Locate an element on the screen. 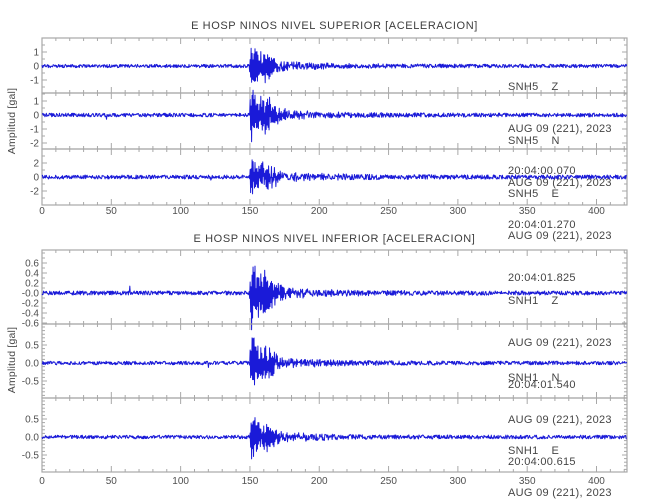 Image resolution: width=650 pixels, height=500 pixels. trace-station-label: SNH1 E is located at coordinates (534, 451).